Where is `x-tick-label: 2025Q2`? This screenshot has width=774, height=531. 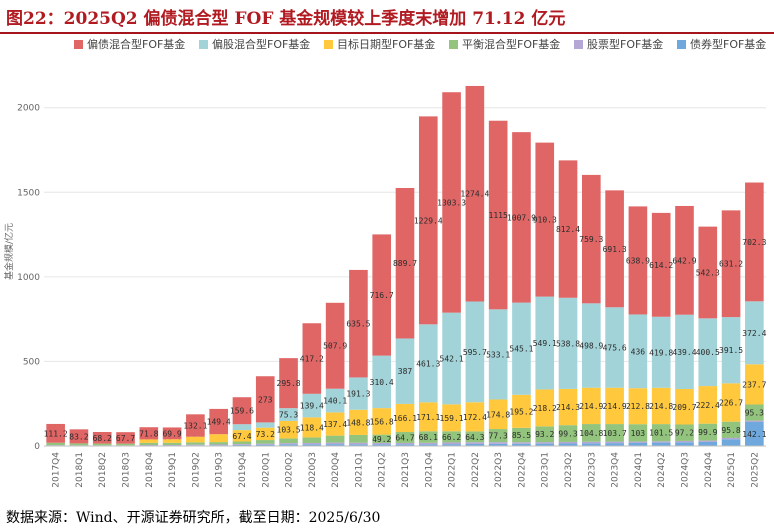
x-tick-label: 2025Q2 is located at coordinates (755, 470).